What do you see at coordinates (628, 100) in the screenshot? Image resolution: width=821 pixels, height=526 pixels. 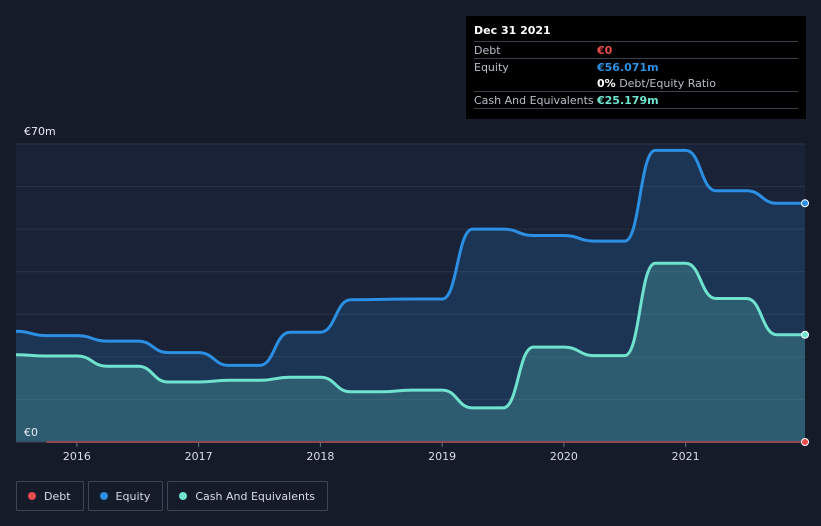 I see `tooltip-cash-value: €25.179m` at bounding box center [628, 100].